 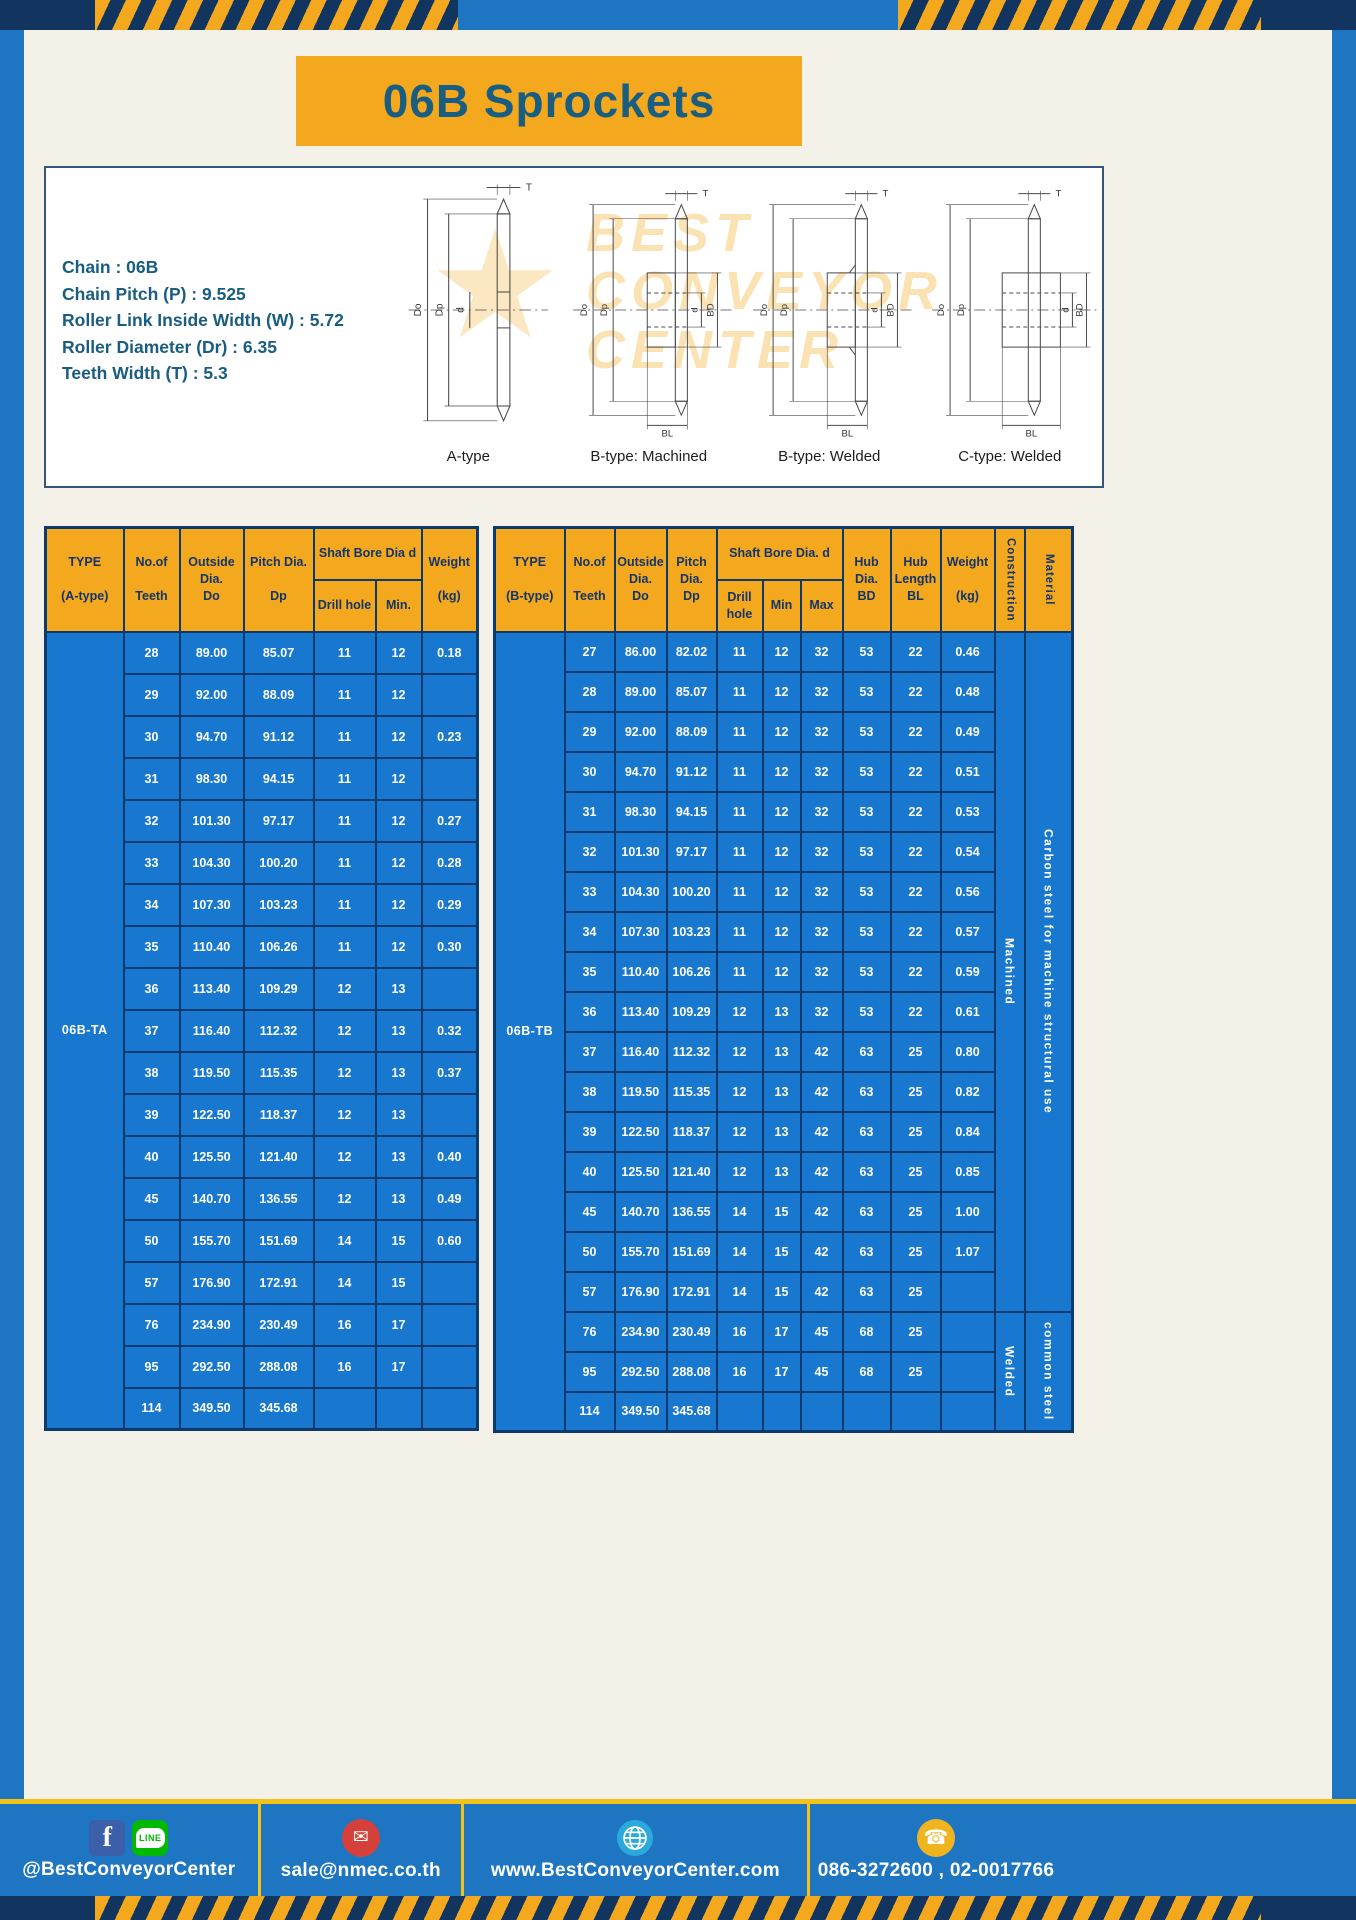 What do you see at coordinates (589, 651) in the screenshot?
I see `table-cell: 27` at bounding box center [589, 651].